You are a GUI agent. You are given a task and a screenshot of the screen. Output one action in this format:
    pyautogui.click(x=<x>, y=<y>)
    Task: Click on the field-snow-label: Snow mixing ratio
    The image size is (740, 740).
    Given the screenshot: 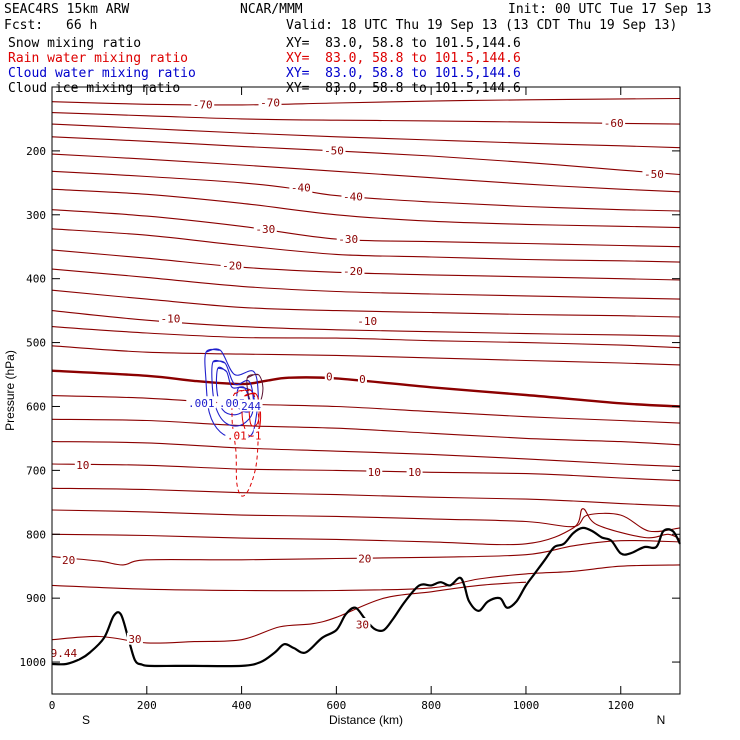 What is the action you would take?
    pyautogui.click(x=75, y=43)
    